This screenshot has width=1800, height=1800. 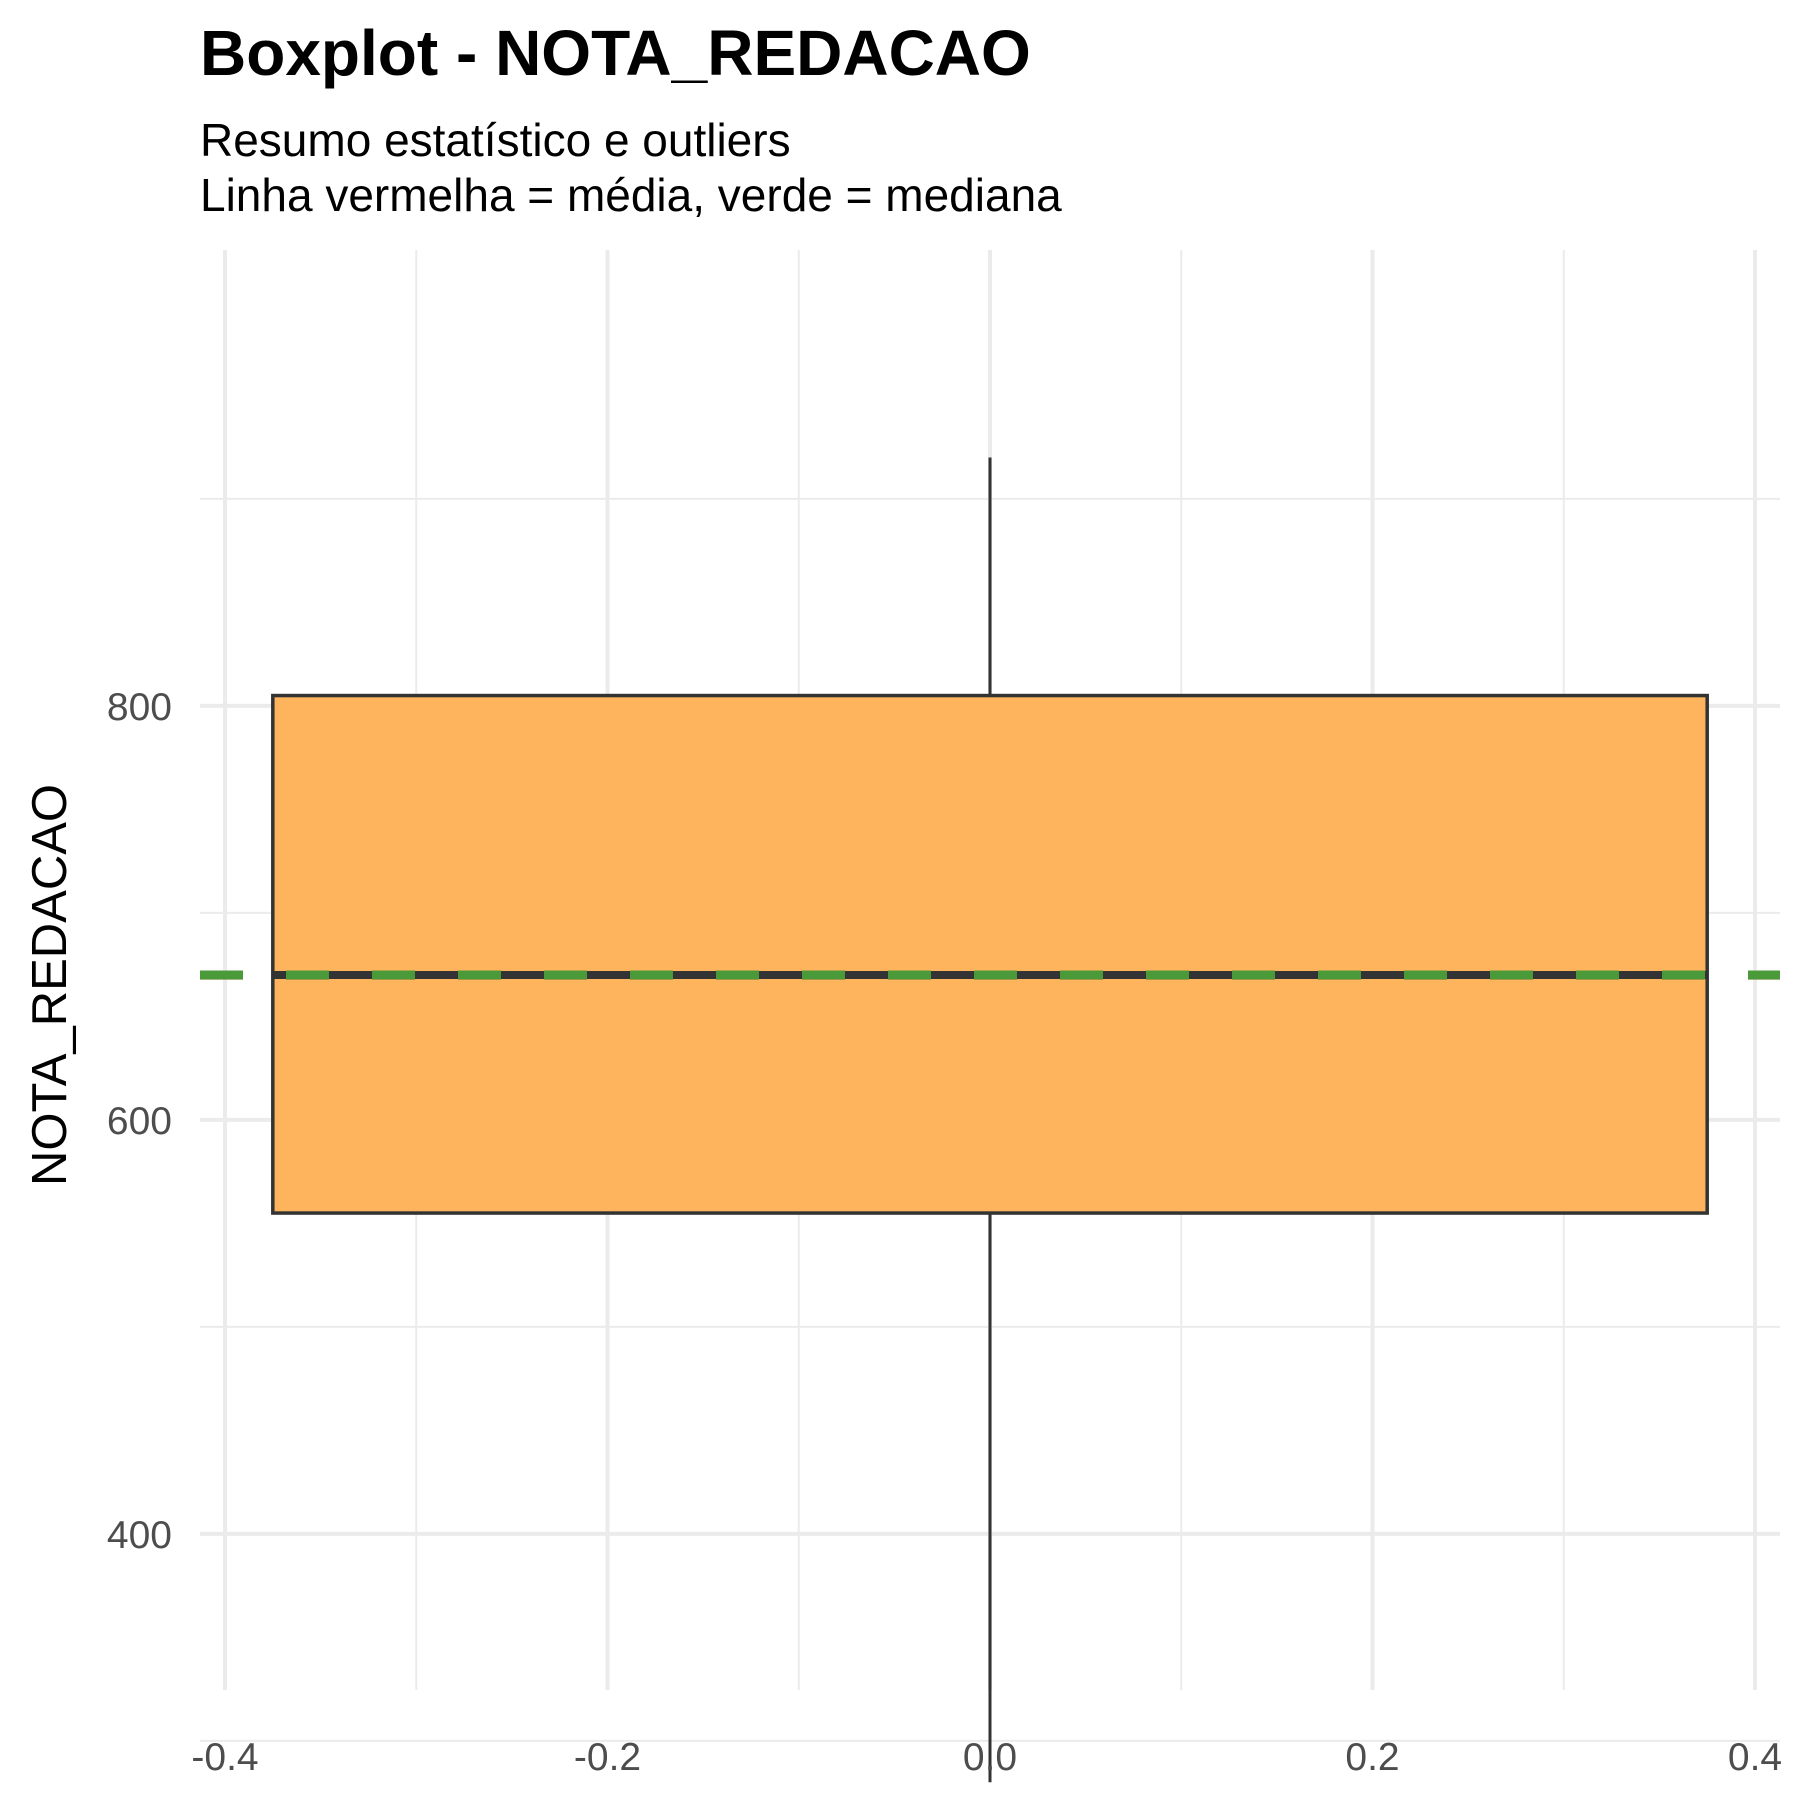 I want to click on x-axis-ticks: -0.4 -0.2 0.0 0.2 0.4, so click(x=986, y=1757).